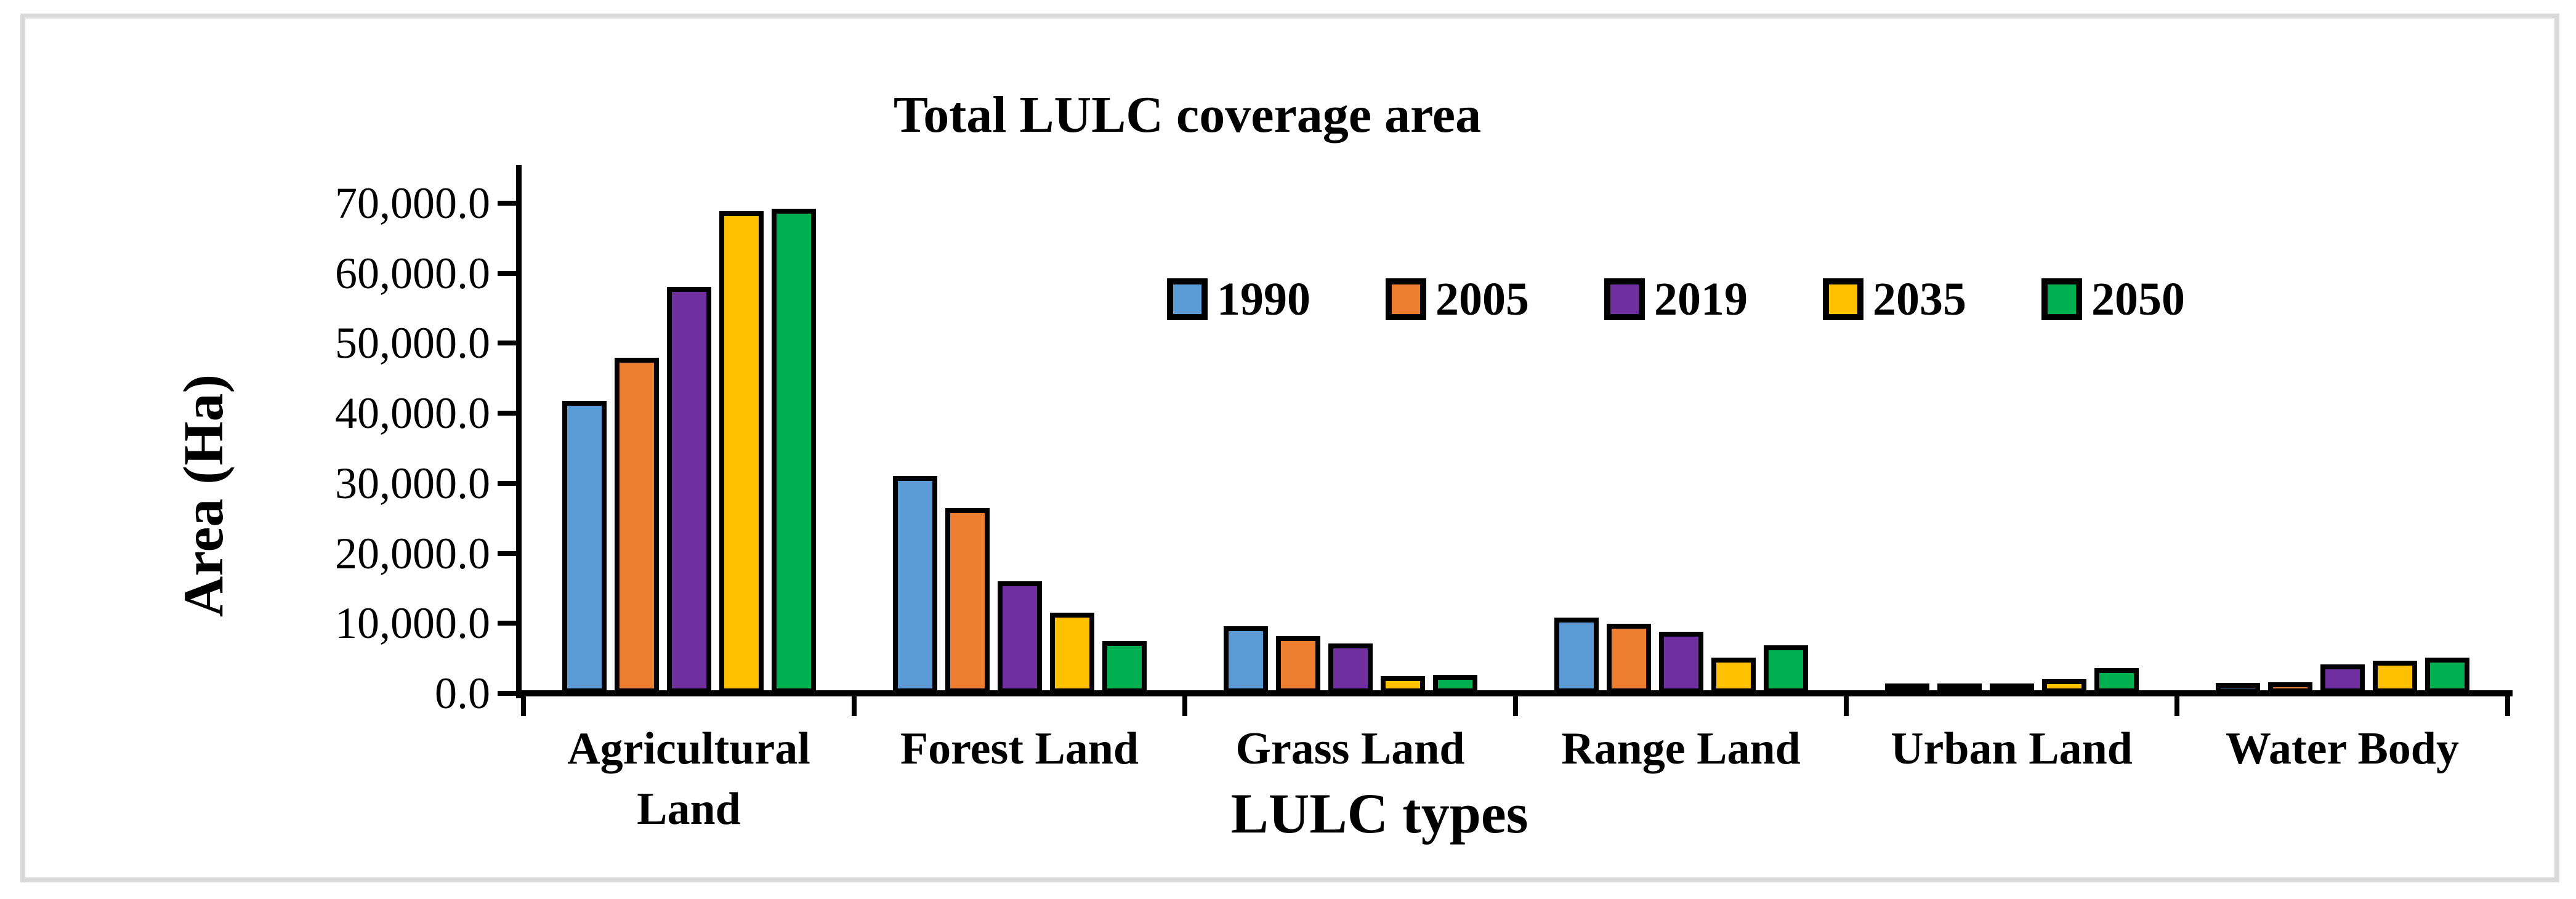 The width and height of the screenshot is (2576, 899). I want to click on legend-item-2035: 2035, so click(1894, 299).